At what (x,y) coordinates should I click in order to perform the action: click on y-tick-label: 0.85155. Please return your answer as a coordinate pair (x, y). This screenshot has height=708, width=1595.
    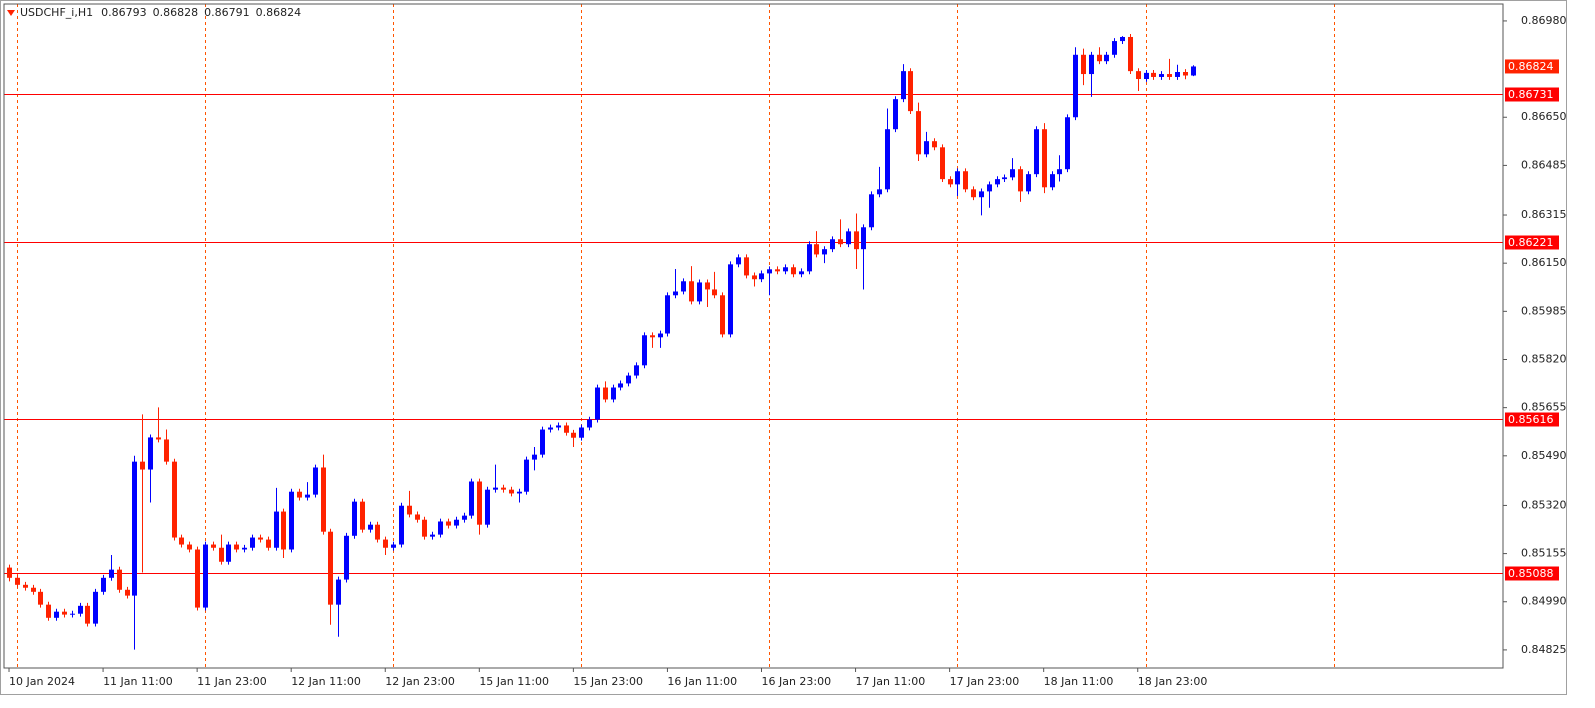
    Looking at the image, I should click on (1544, 553).